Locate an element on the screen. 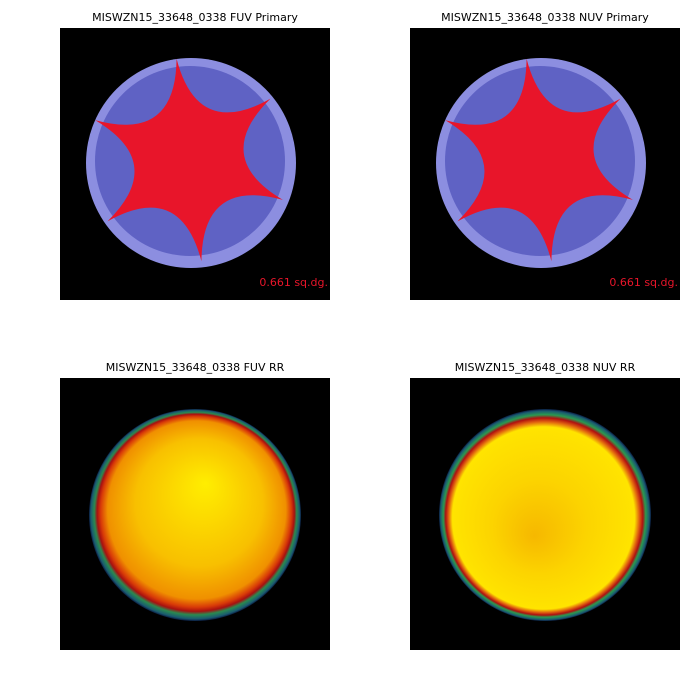 The image size is (700, 700). panel-title: MISWZN15_33648_0338 FUV Primary is located at coordinates (195, 17).